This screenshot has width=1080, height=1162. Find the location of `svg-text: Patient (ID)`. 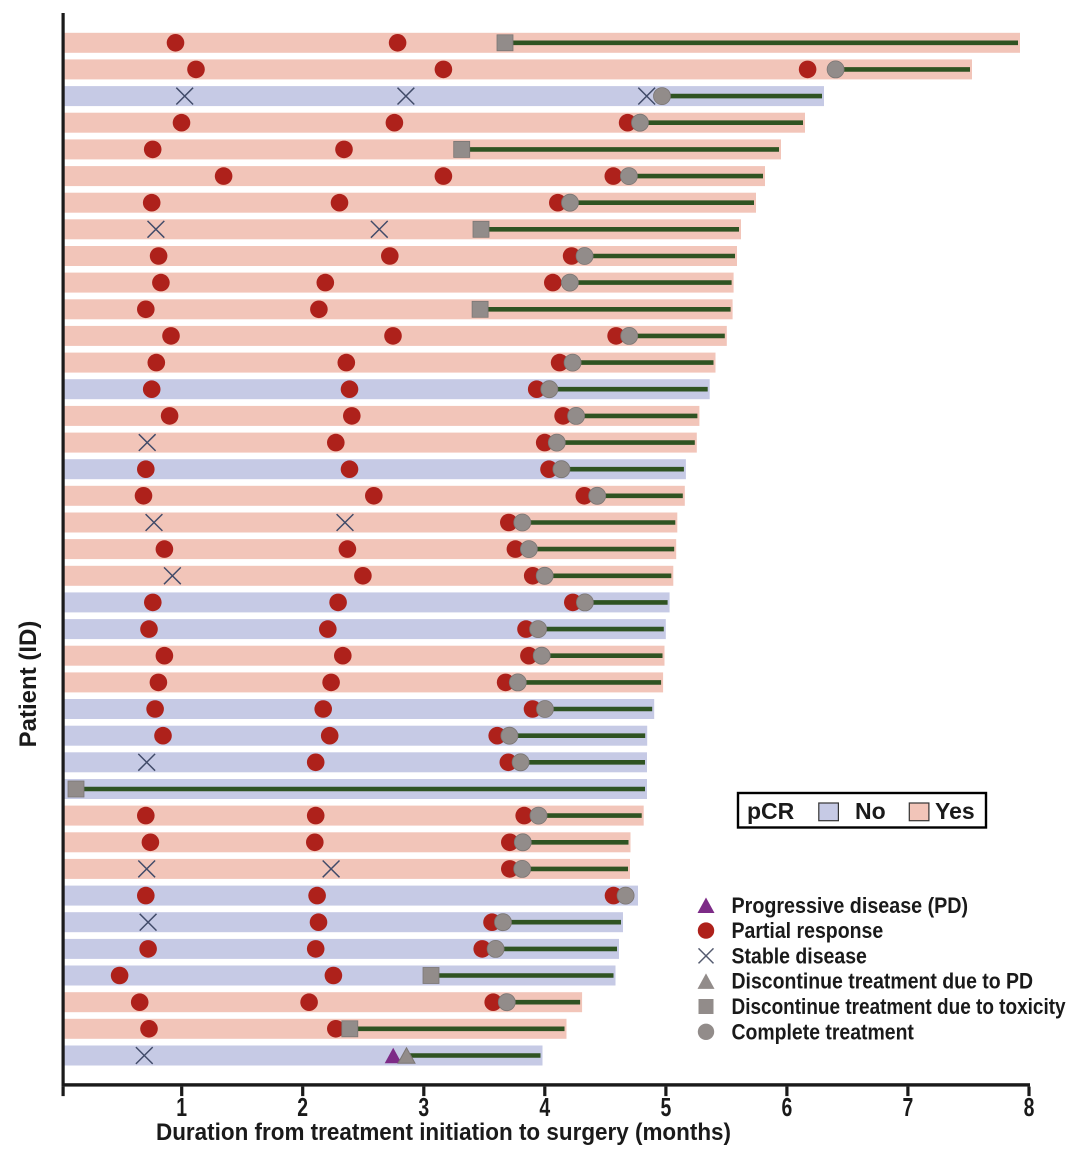

svg-text: Patient (ID) is located at coordinates (28, 684).